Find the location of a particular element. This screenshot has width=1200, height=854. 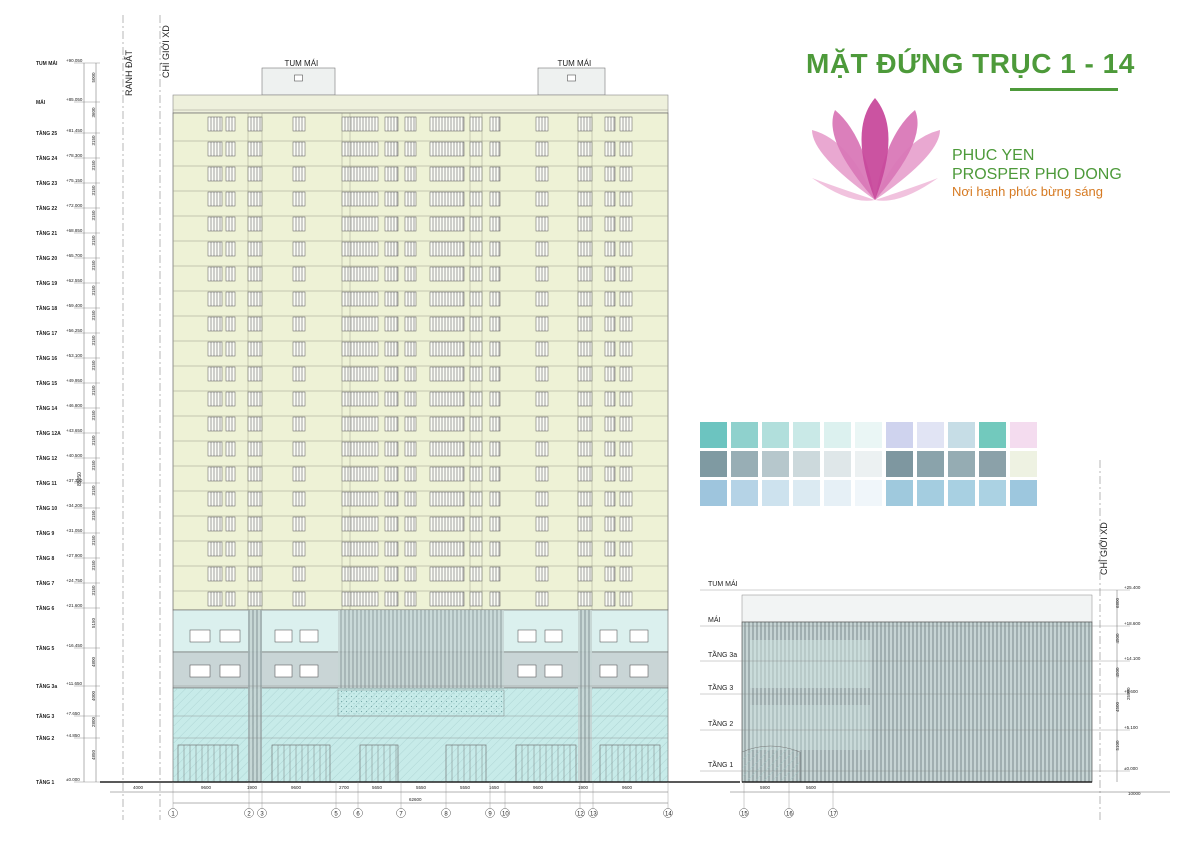

floor-name-label: TẦNG 3 is located at coordinates (45, 716).